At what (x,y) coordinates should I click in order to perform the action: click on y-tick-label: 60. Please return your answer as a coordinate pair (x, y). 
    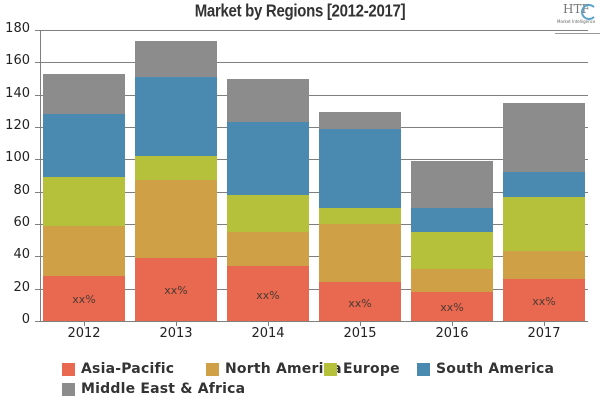
    Looking at the image, I should click on (21, 222).